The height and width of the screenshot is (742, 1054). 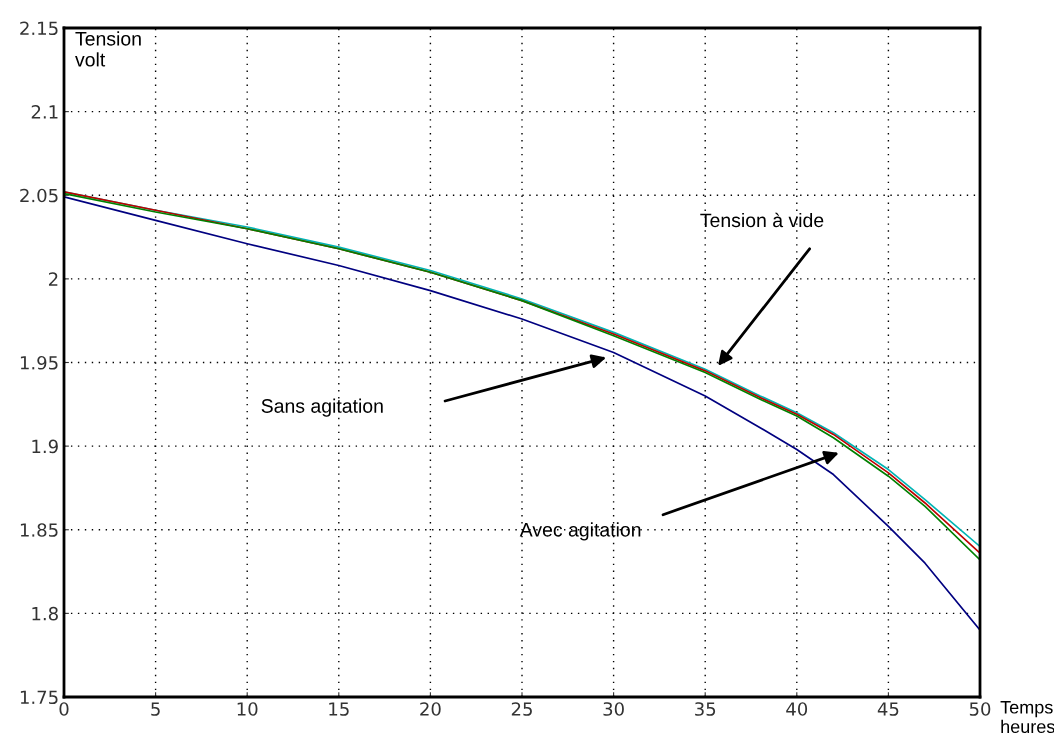 I want to click on x-tick-label: 25, so click(x=521, y=709).